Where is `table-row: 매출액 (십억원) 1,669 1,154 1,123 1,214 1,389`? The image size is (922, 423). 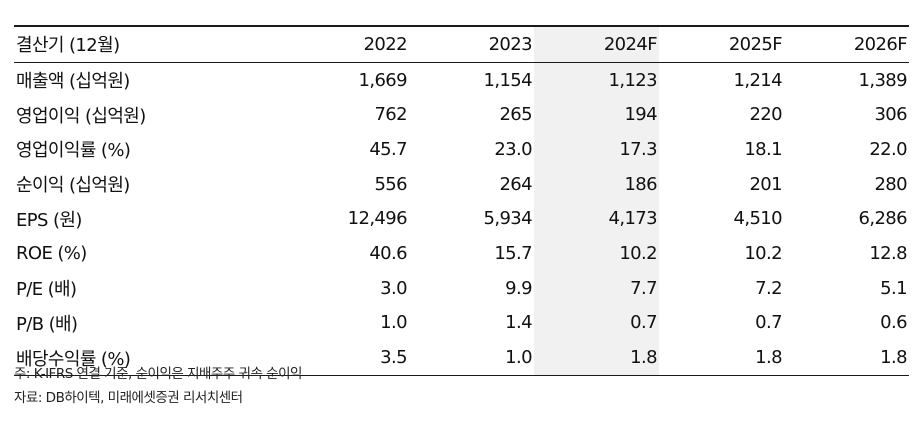 table-row: 매출액 (십억원) 1,669 1,154 1,123 1,214 1,389 is located at coordinates (461, 80).